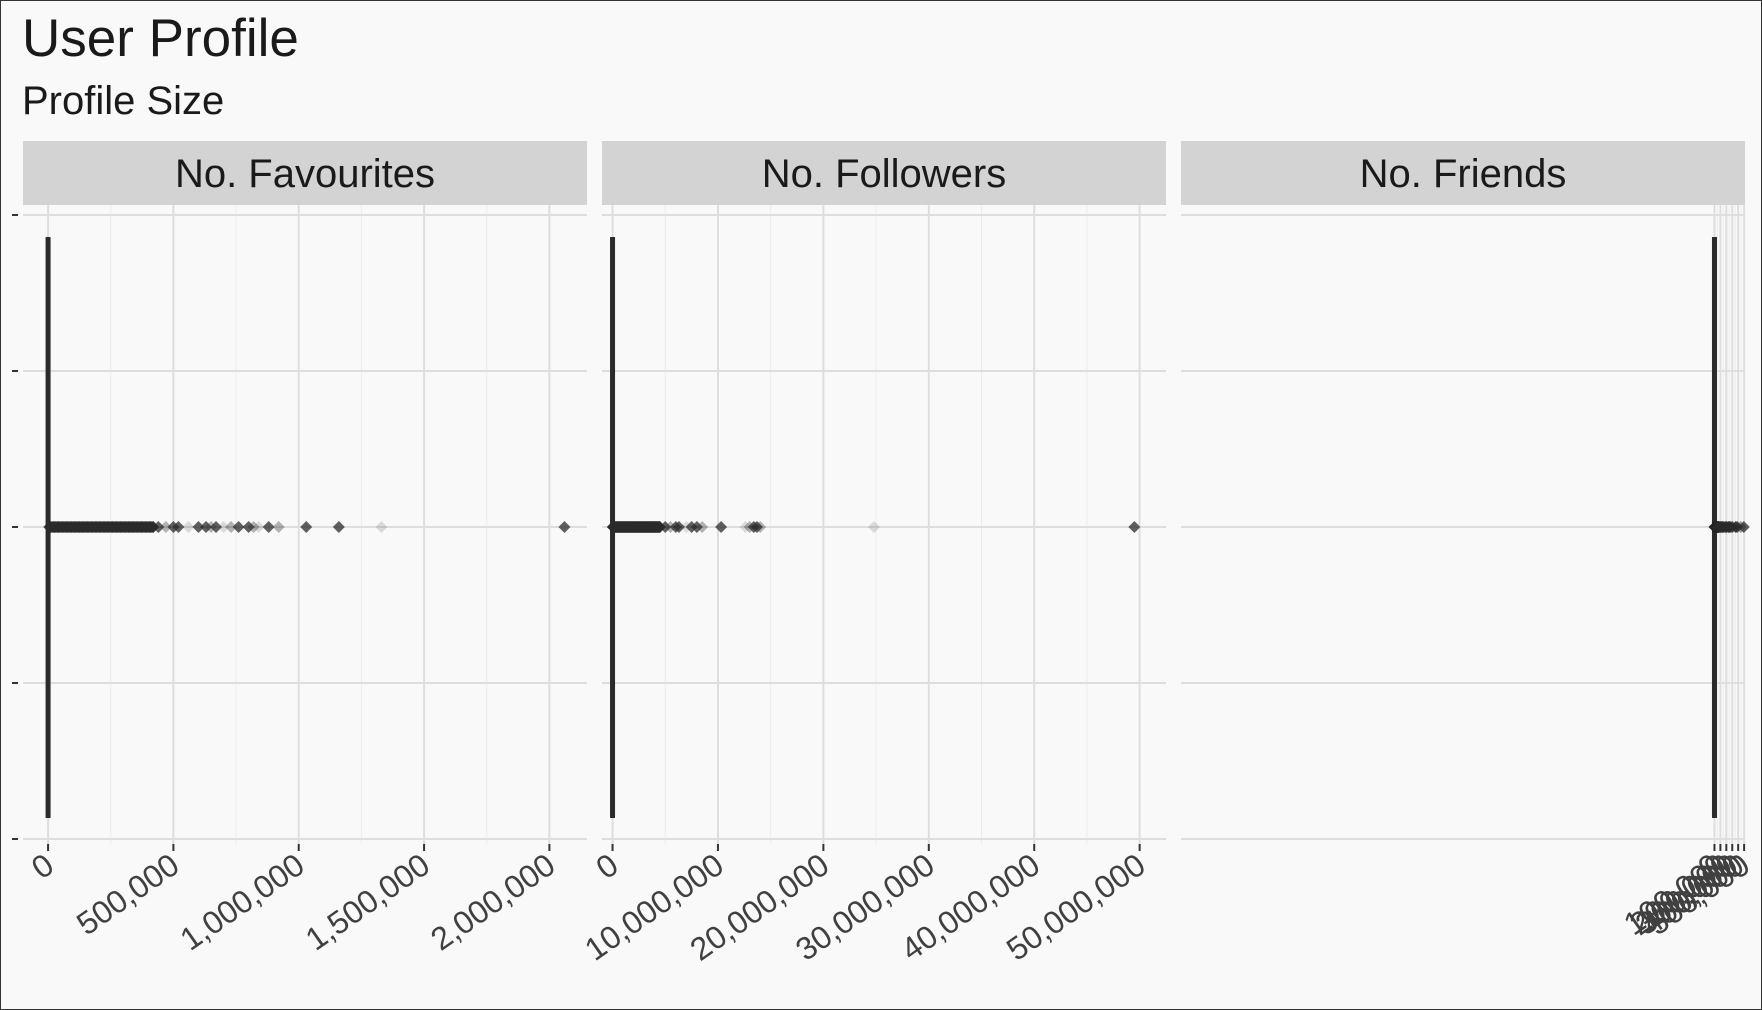 The height and width of the screenshot is (1010, 1762). I want to click on x-tick-label: 2,000,000, so click(492, 901).